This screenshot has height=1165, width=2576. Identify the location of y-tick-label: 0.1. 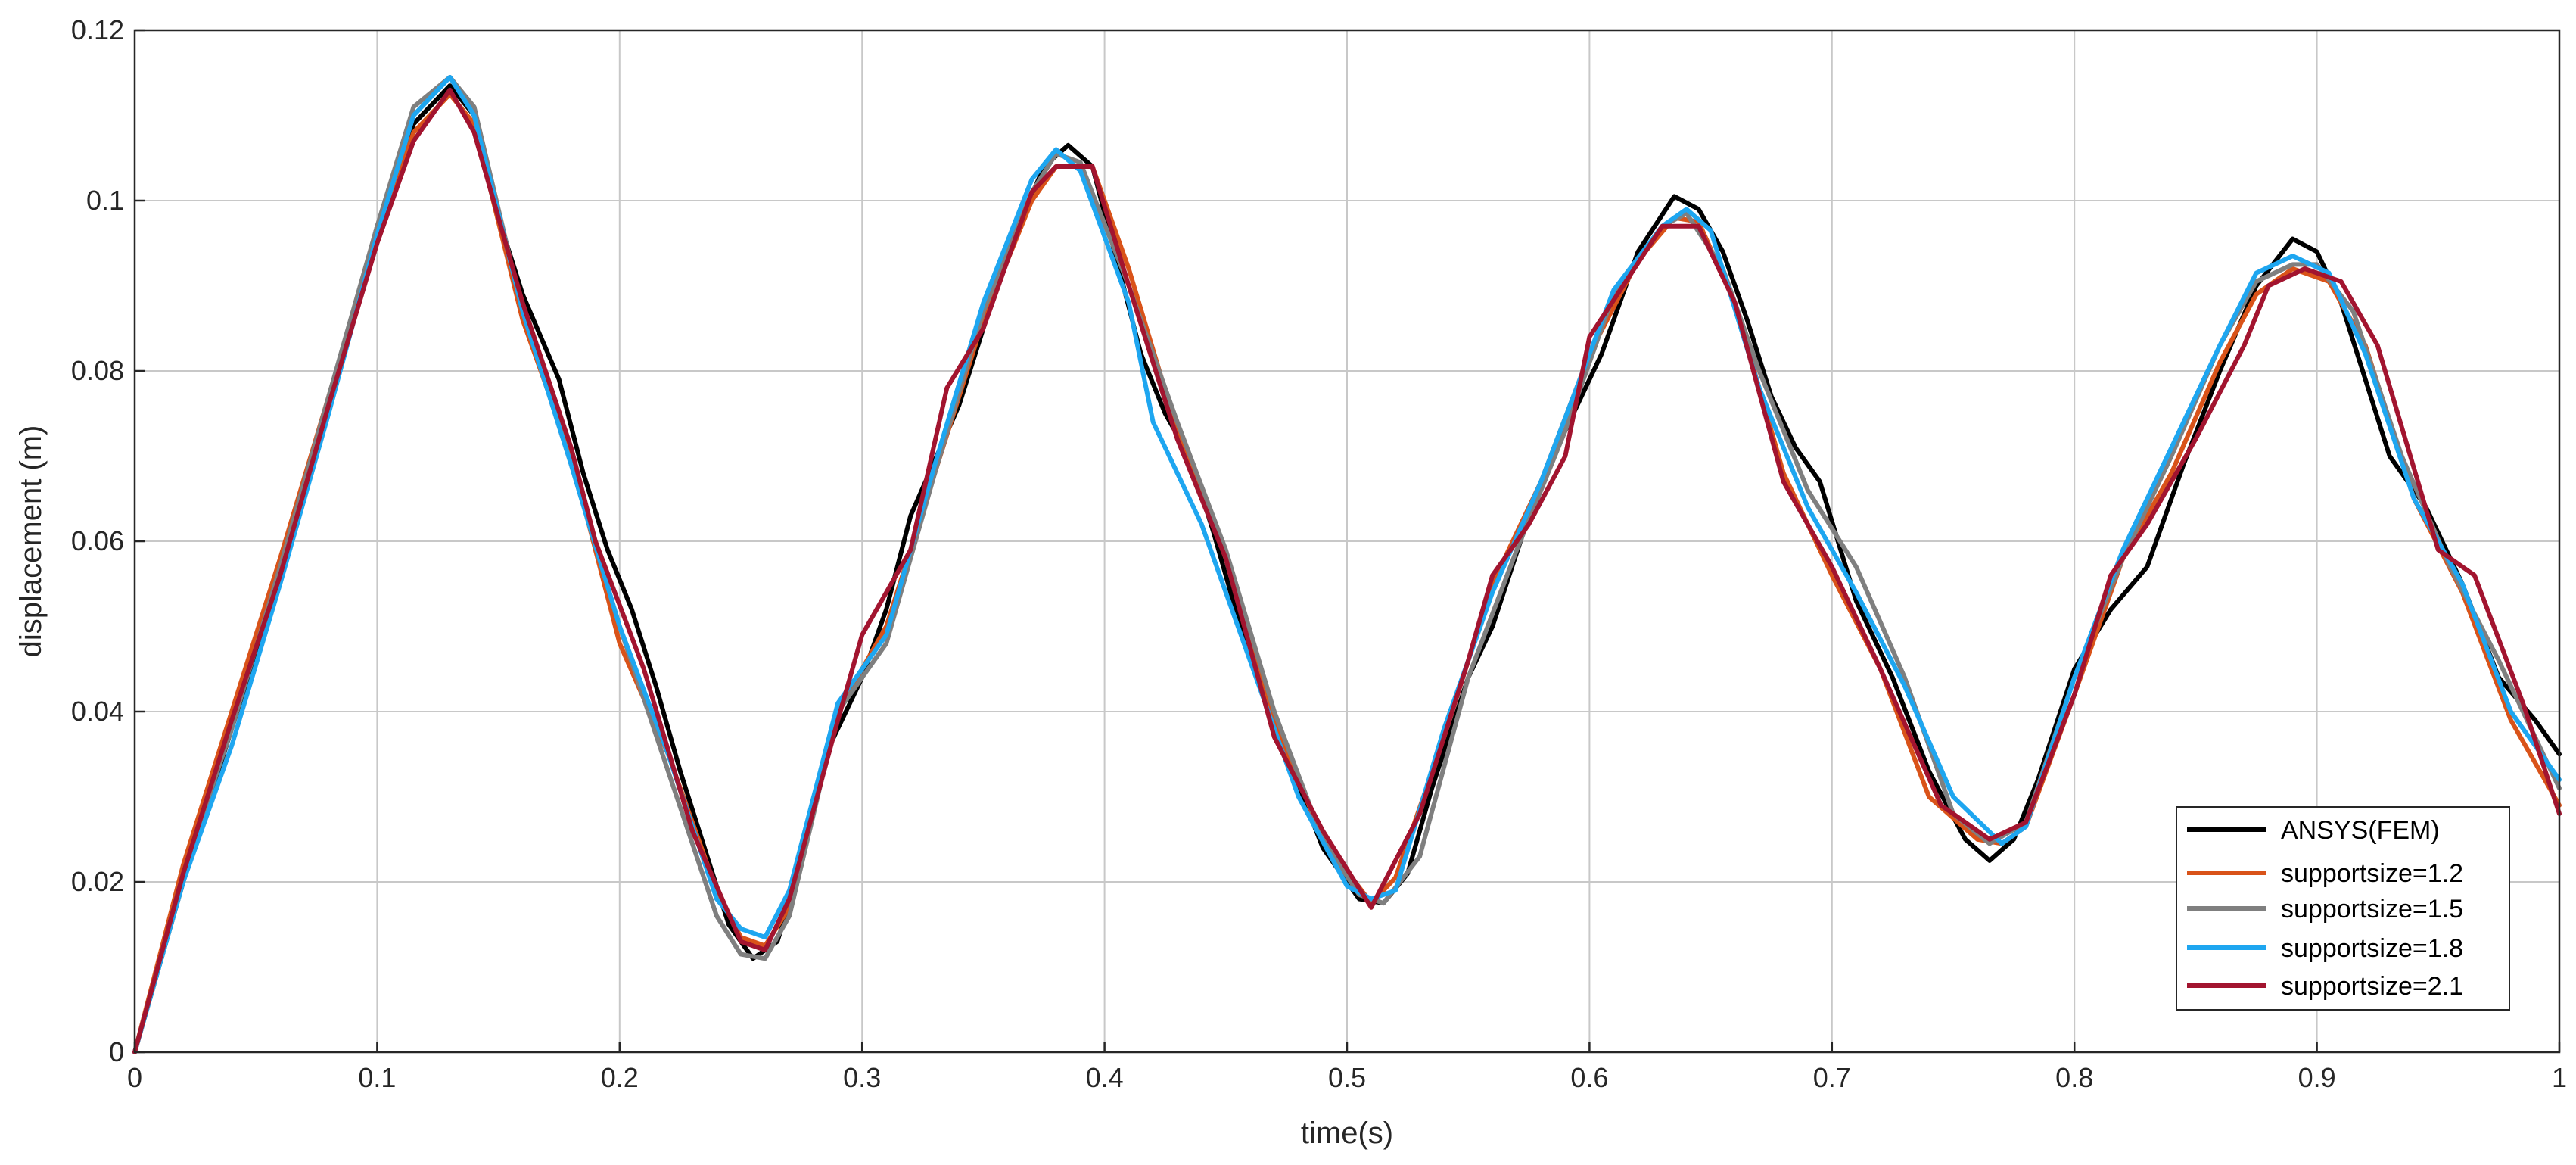
(105, 201).